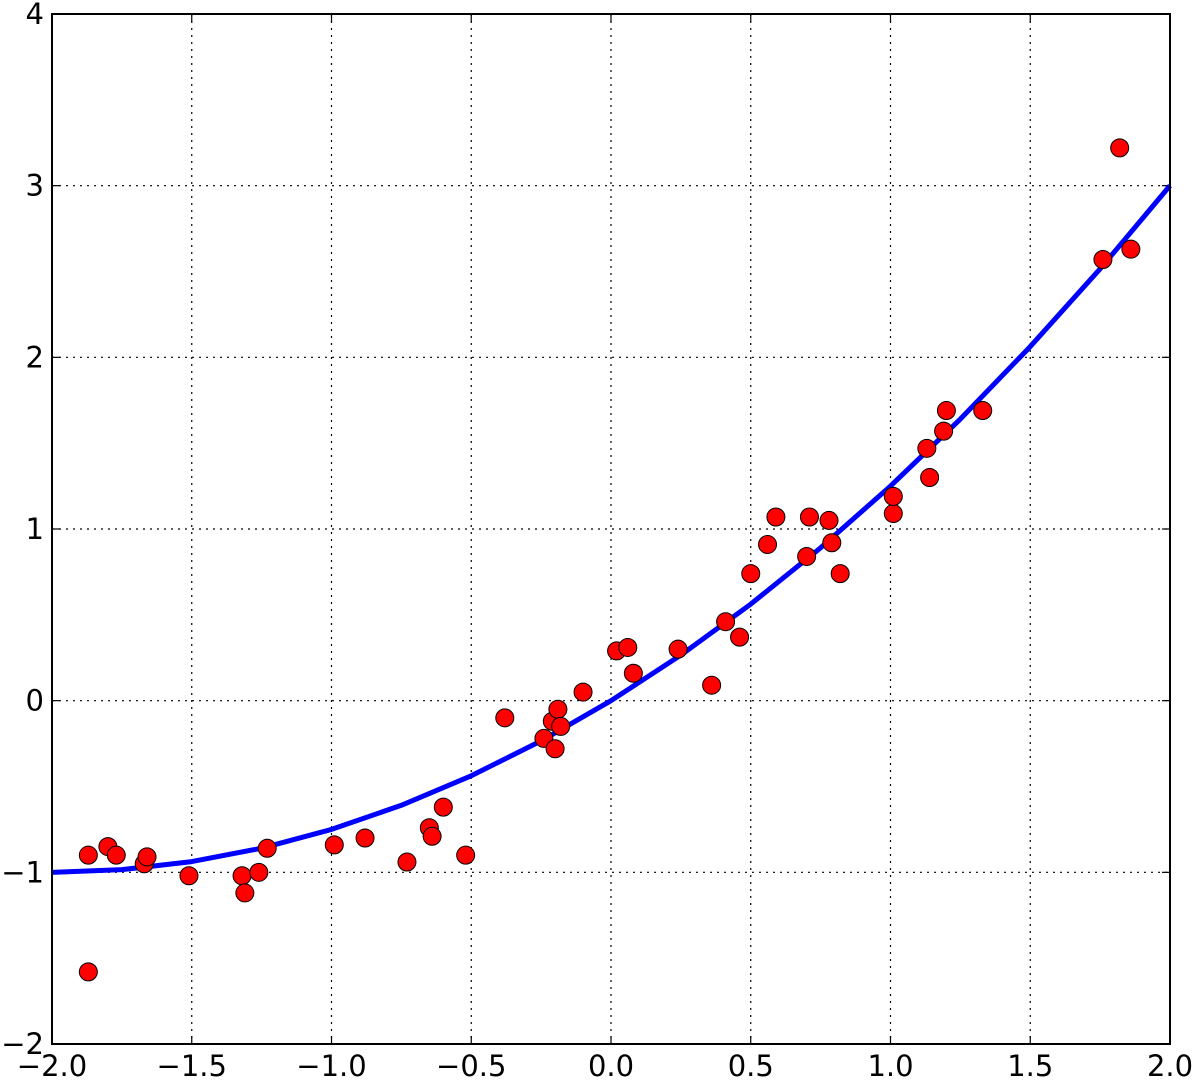 Image resolution: width=1200 pixels, height=1085 pixels. What do you see at coordinates (471, 1066) in the screenshot?
I see `x-tick-label: −0.5` at bounding box center [471, 1066].